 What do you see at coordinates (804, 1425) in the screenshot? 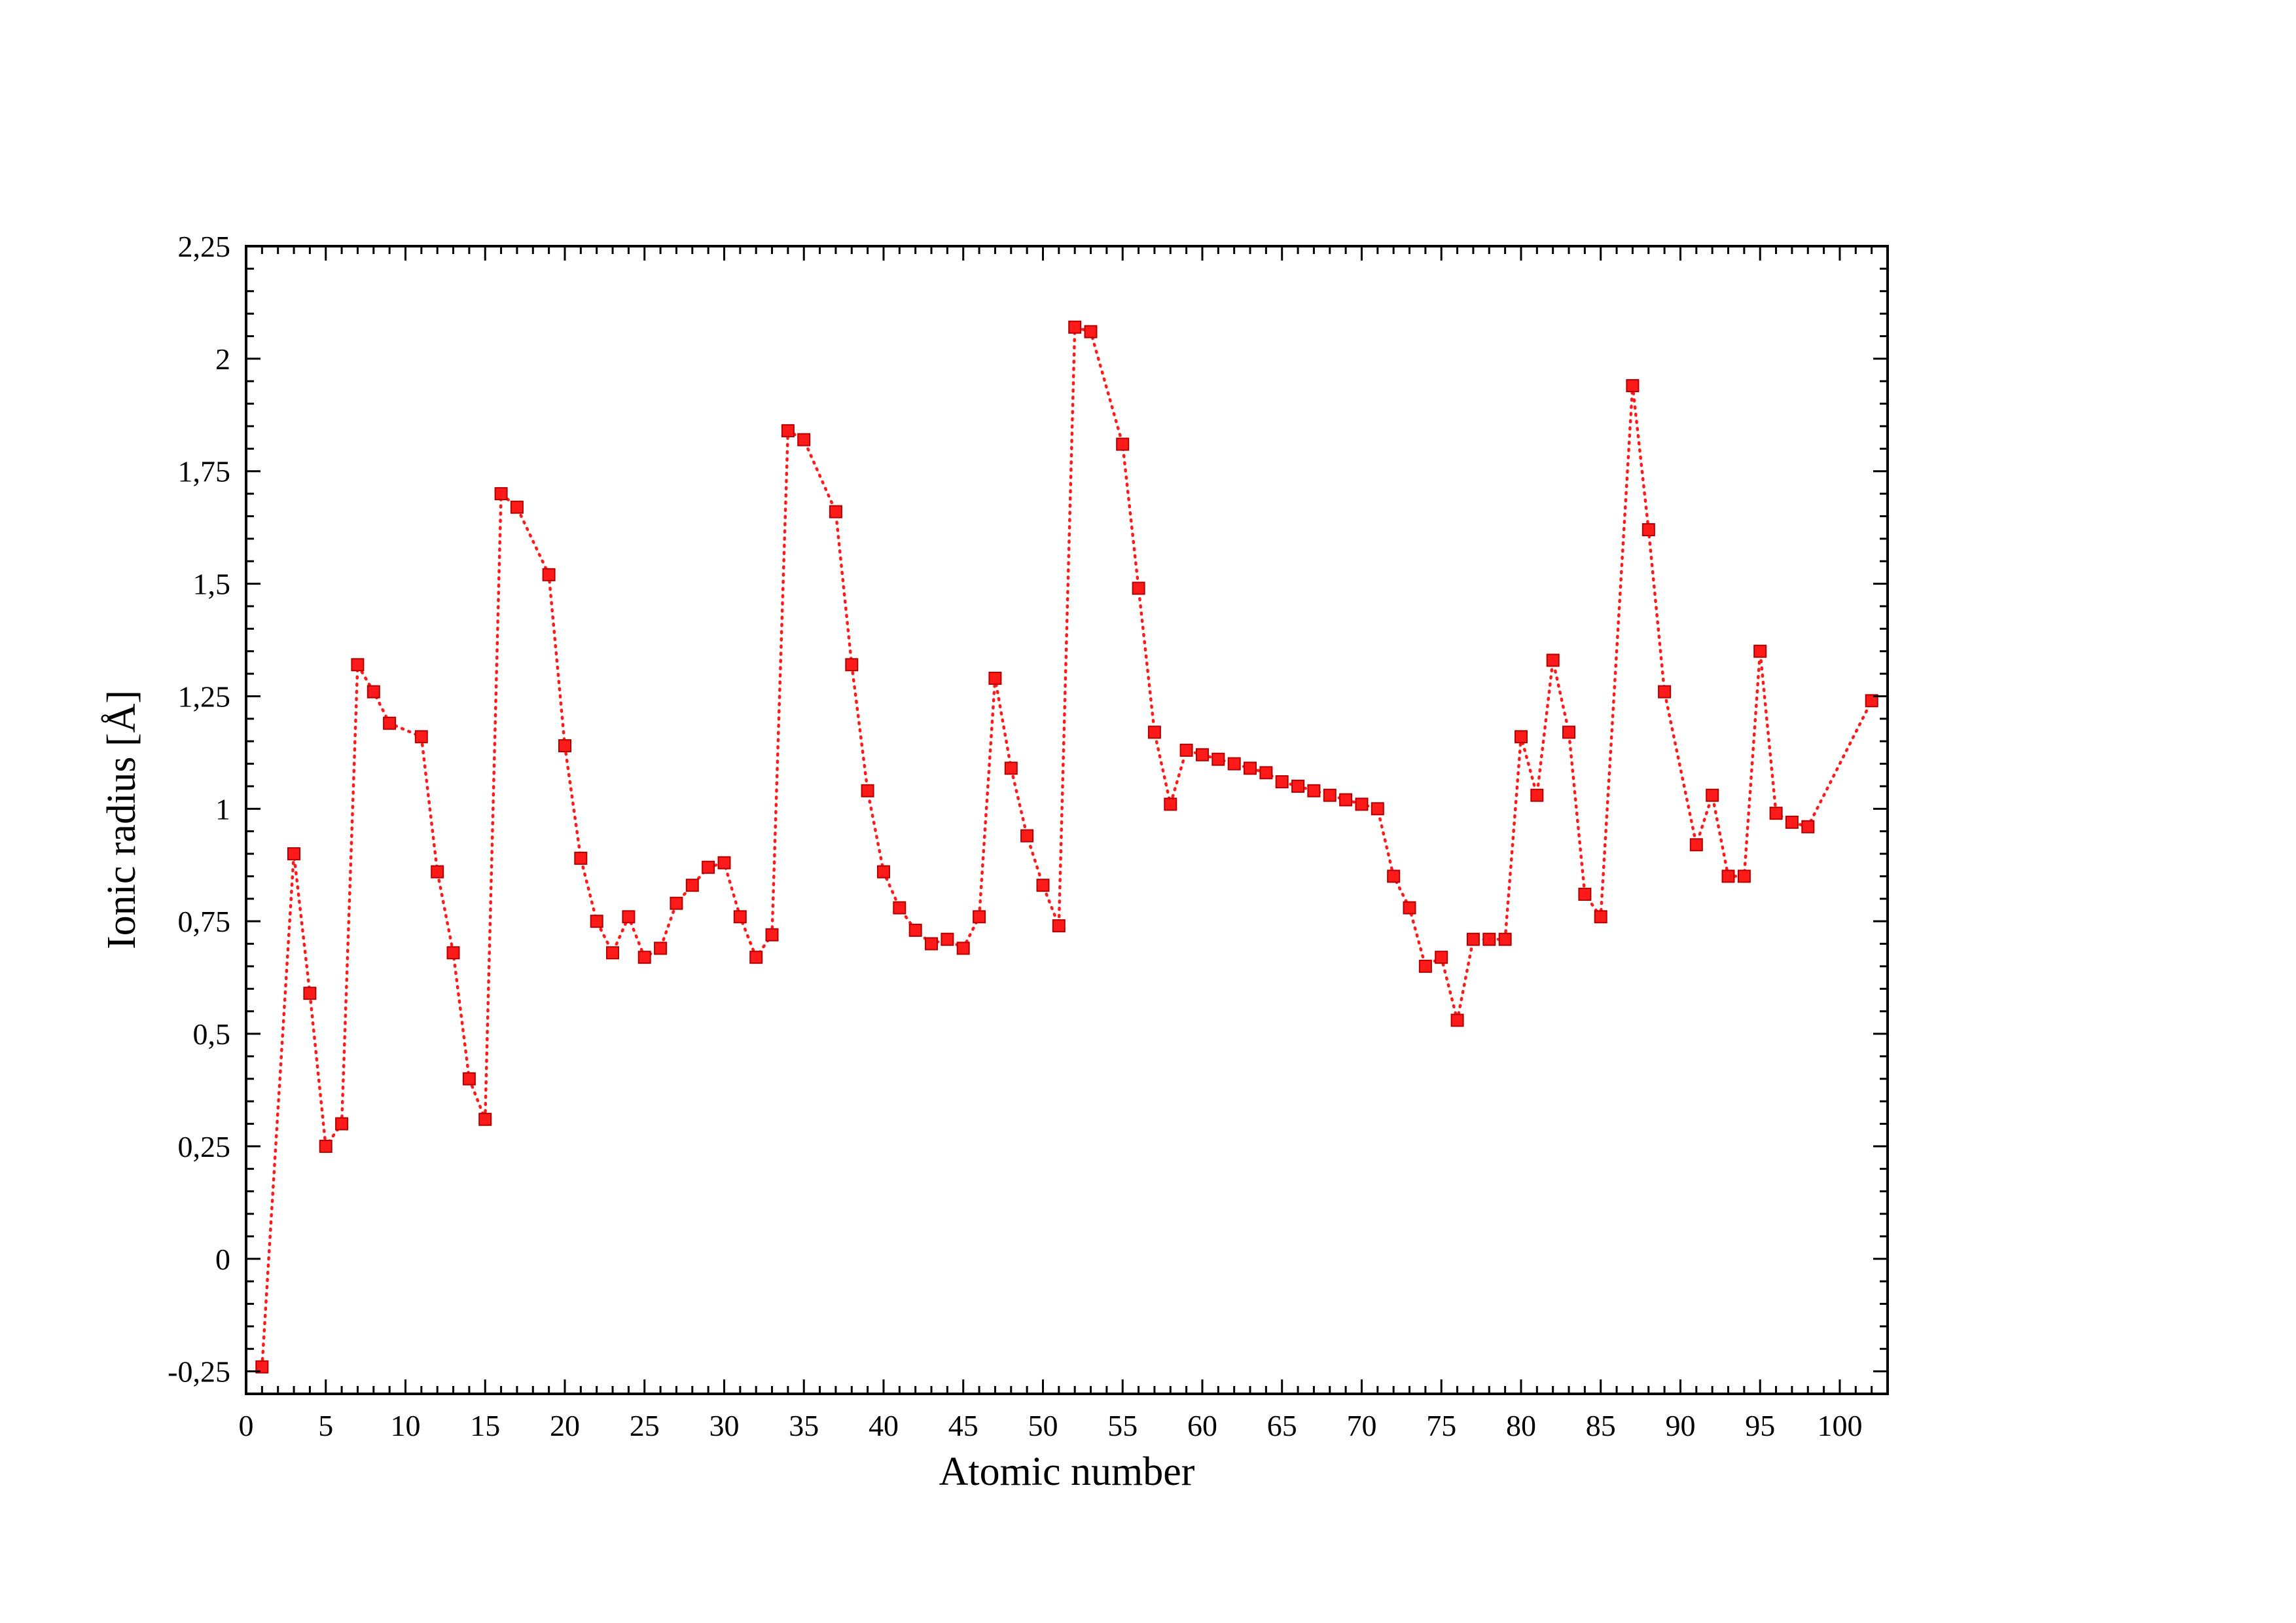
I see `x-tick-label: 35` at bounding box center [804, 1425].